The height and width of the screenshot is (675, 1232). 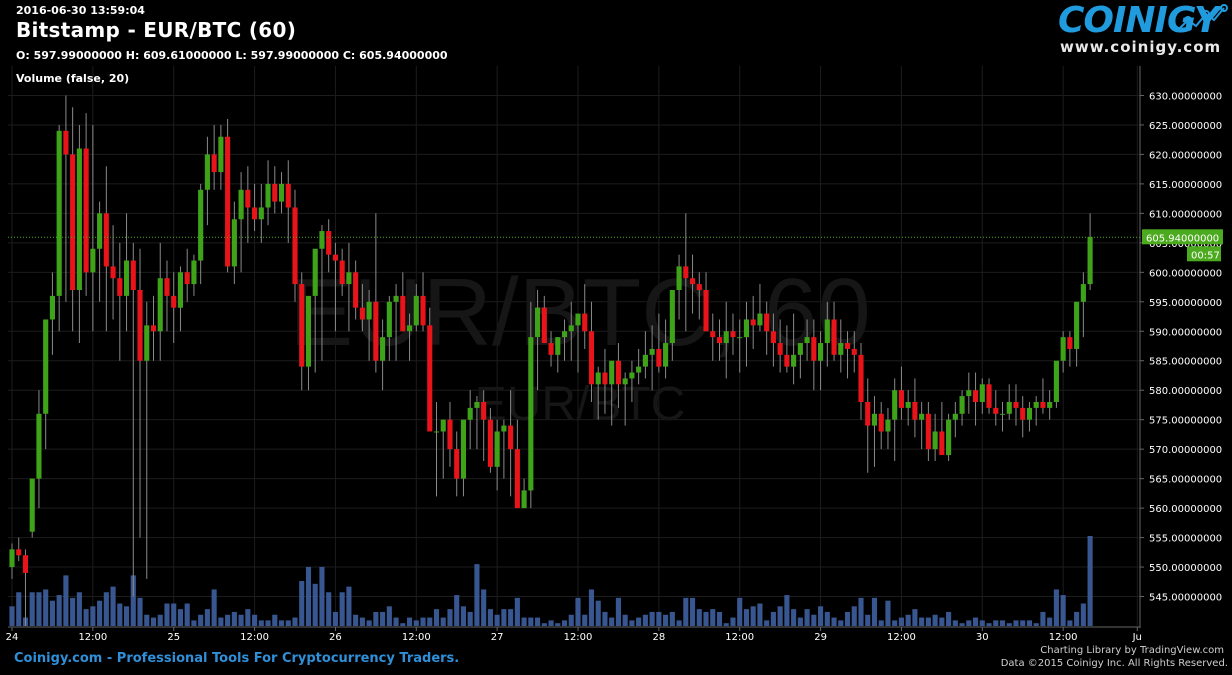 I want to click on y-tick-label: 595.00000000, so click(x=1185, y=303).